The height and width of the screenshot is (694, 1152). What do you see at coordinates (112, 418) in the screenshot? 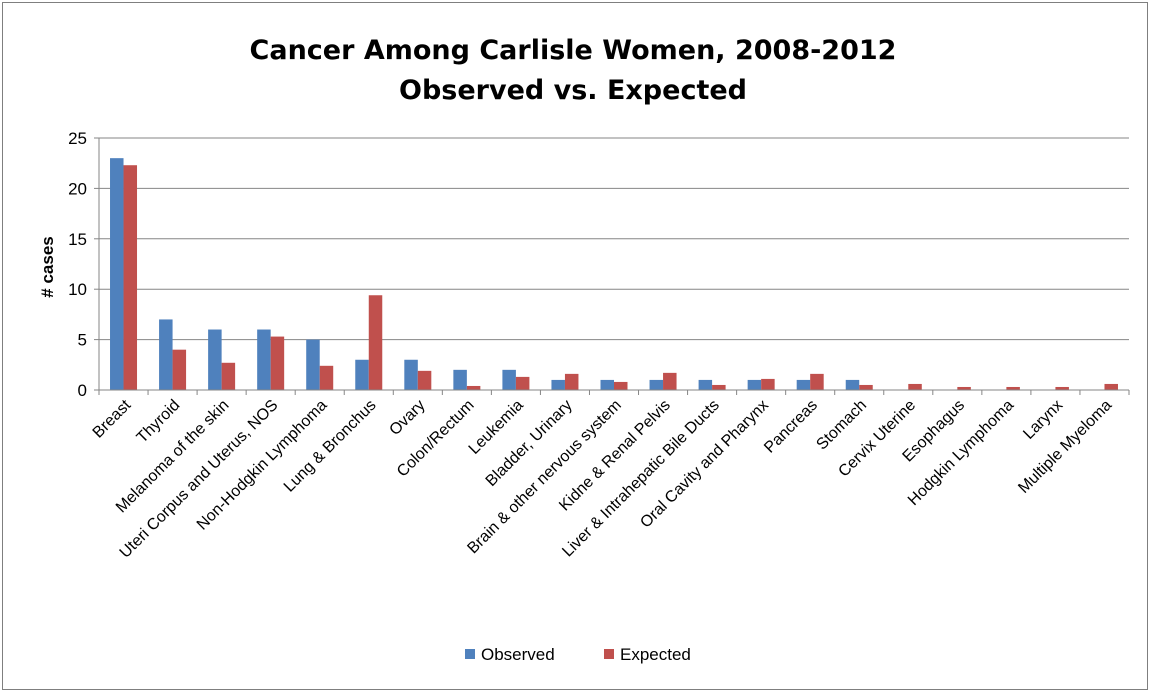
I see `x-category-label: Breast` at bounding box center [112, 418].